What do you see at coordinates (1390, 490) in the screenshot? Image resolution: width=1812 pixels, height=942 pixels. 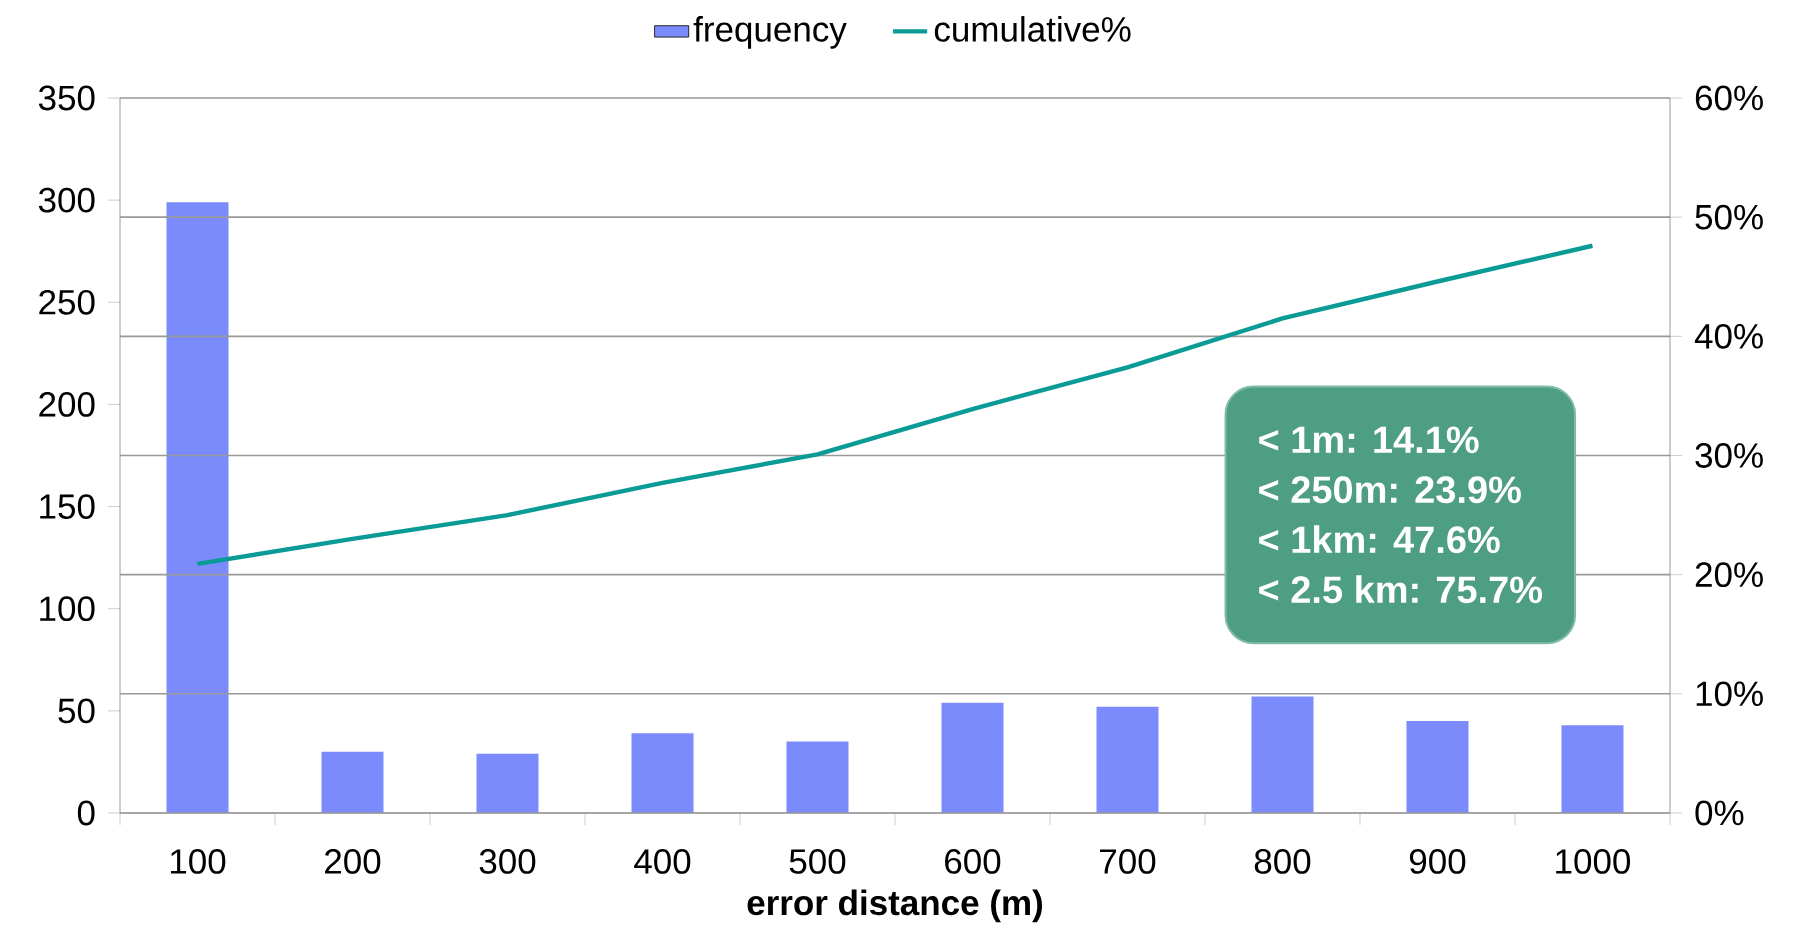 I see `annotation: < 250m: 23.9%` at bounding box center [1390, 490].